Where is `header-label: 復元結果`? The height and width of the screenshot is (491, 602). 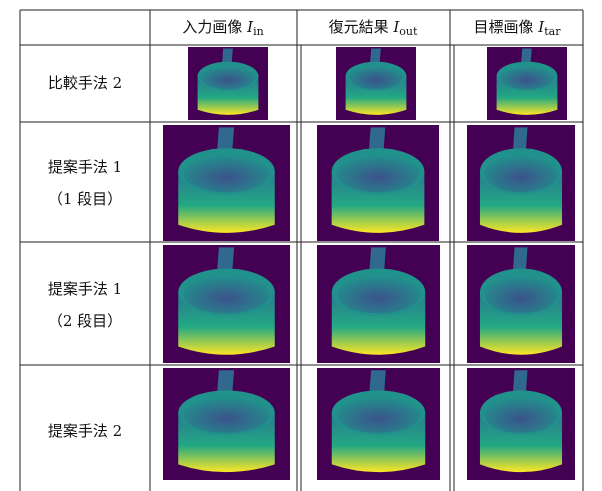 header-label: 復元結果 is located at coordinates (359, 27).